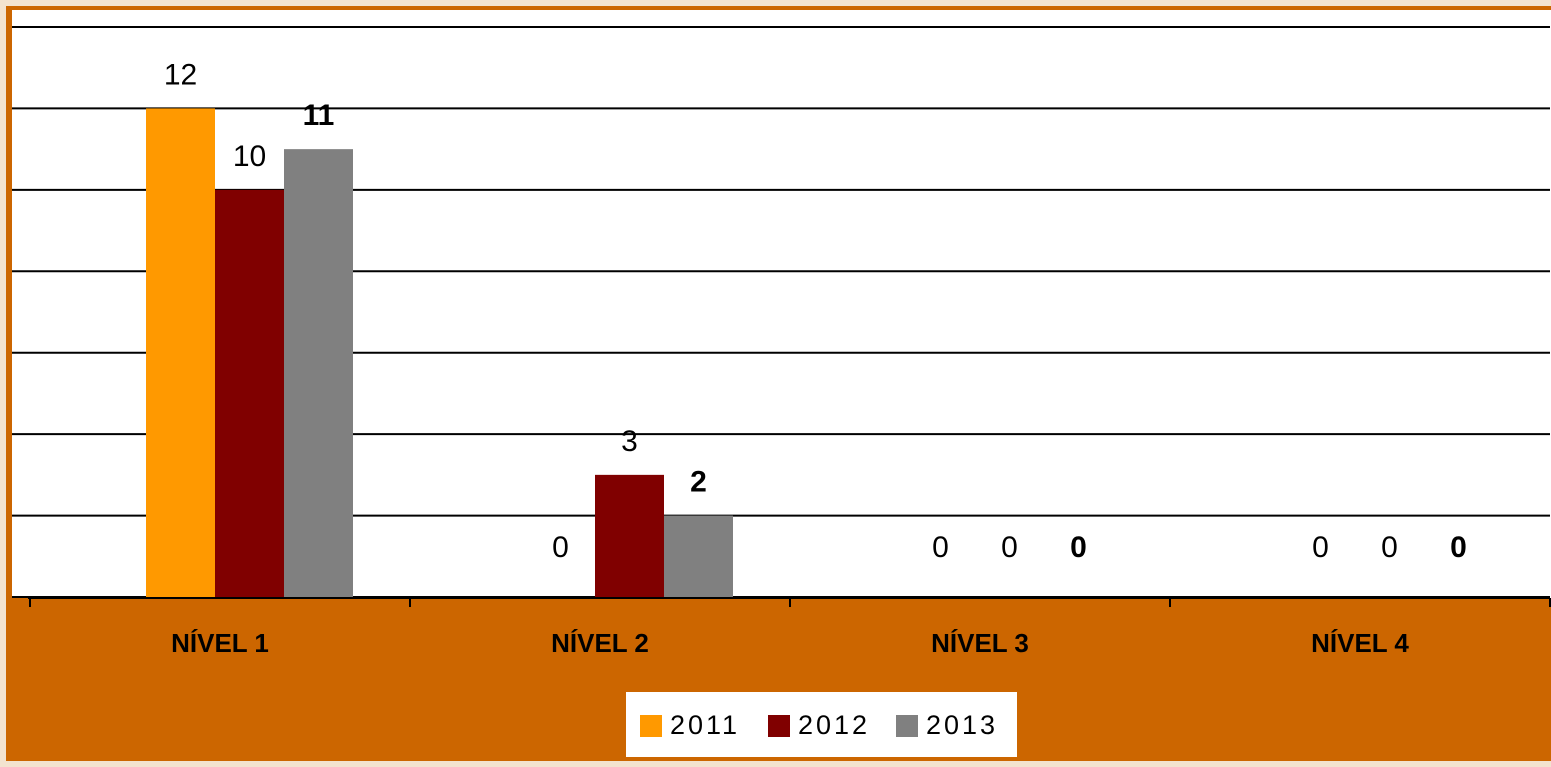  I want to click on data-label: 12, so click(180, 74).